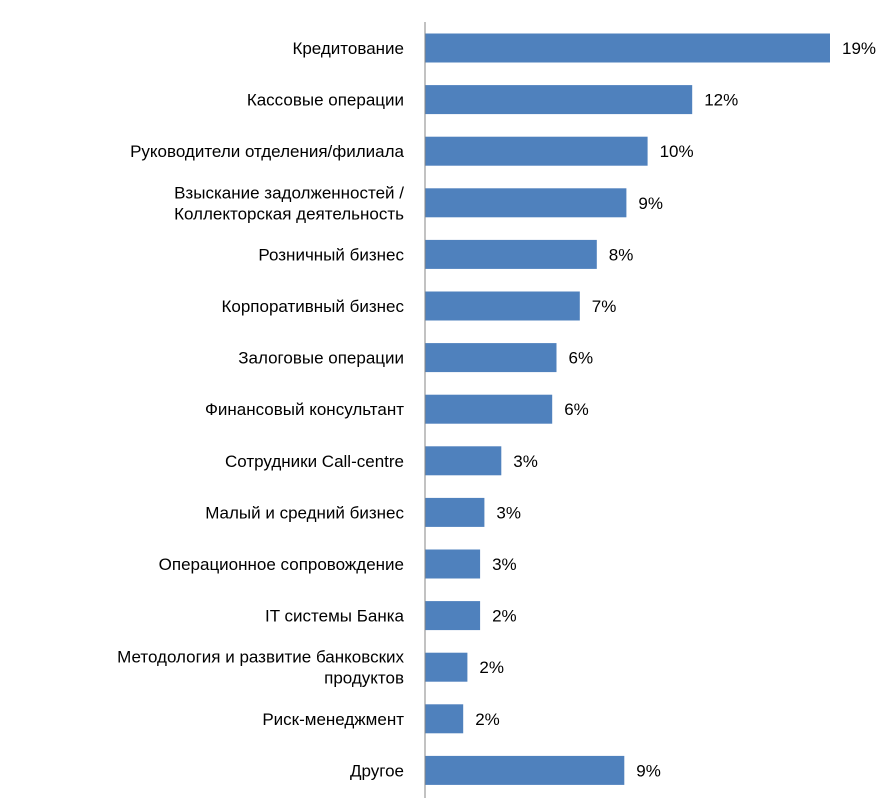 Image resolution: width=886 pixels, height=811 pixels. I want to click on data-label: 10%, so click(677, 151).